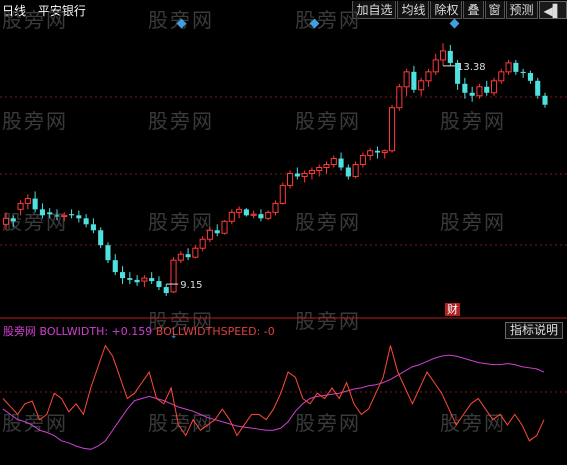  What do you see at coordinates (374, 10) in the screenshot?
I see `add-watchlist-button: 加自选` at bounding box center [374, 10].